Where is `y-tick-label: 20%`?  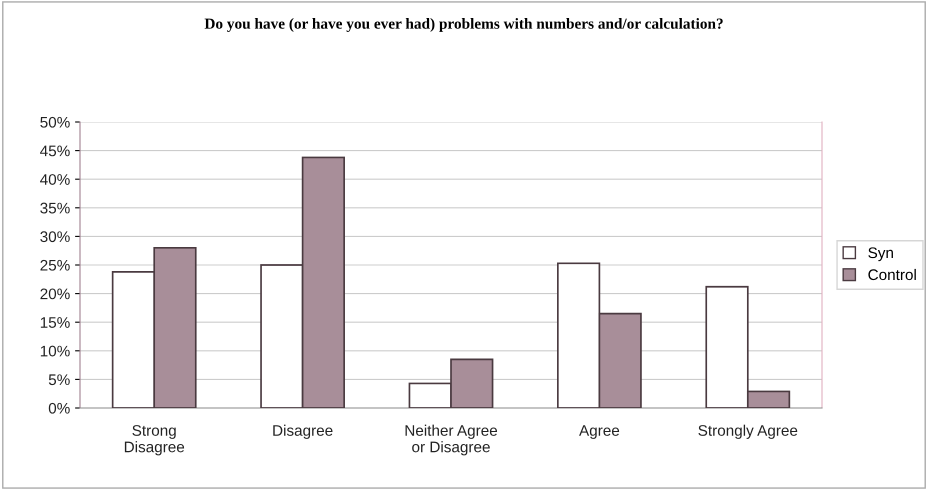
y-tick-label: 20% is located at coordinates (55, 294).